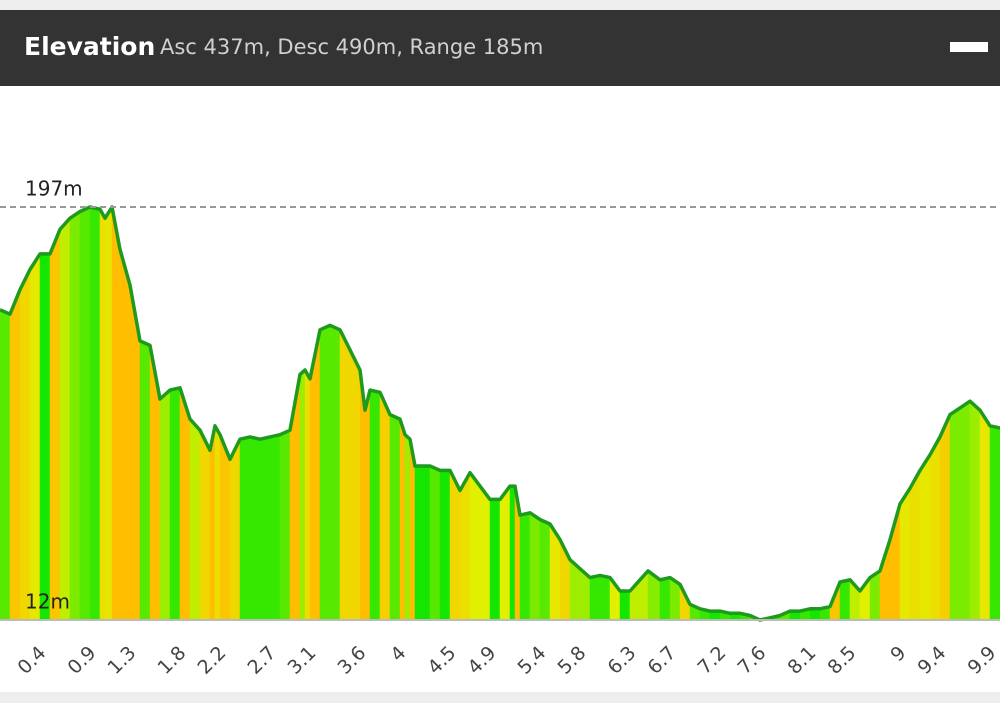 The image size is (1000, 703). I want to click on bottom-bar, so click(500, 697).